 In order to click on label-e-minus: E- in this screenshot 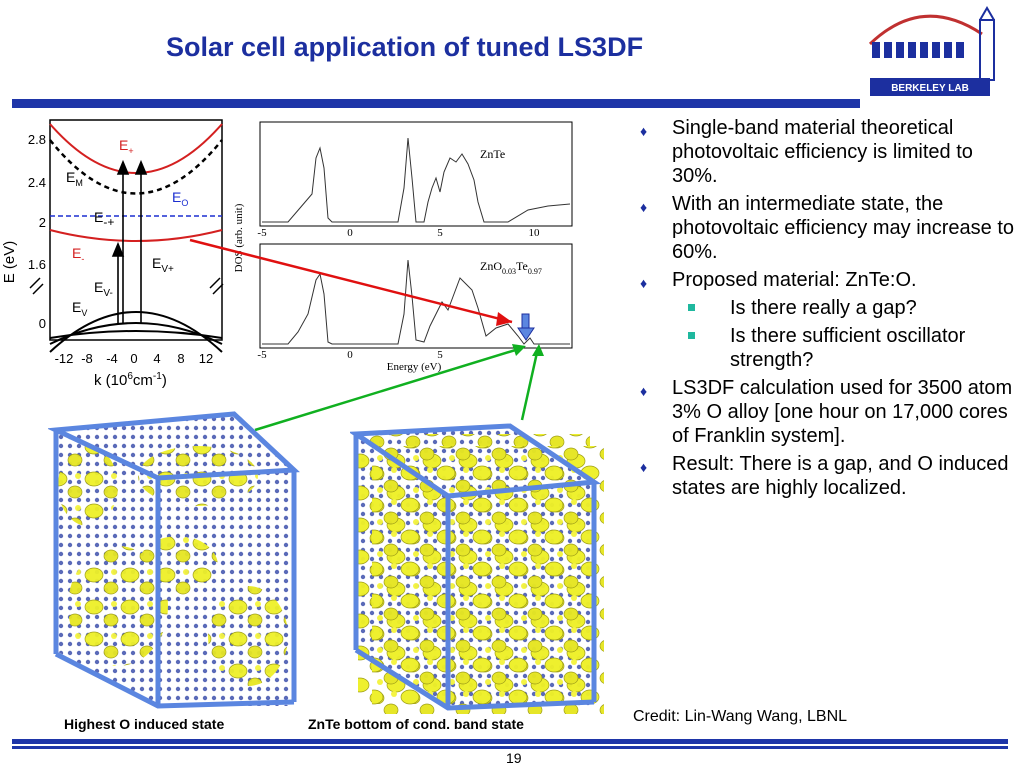, I will do `click(78, 254)`.